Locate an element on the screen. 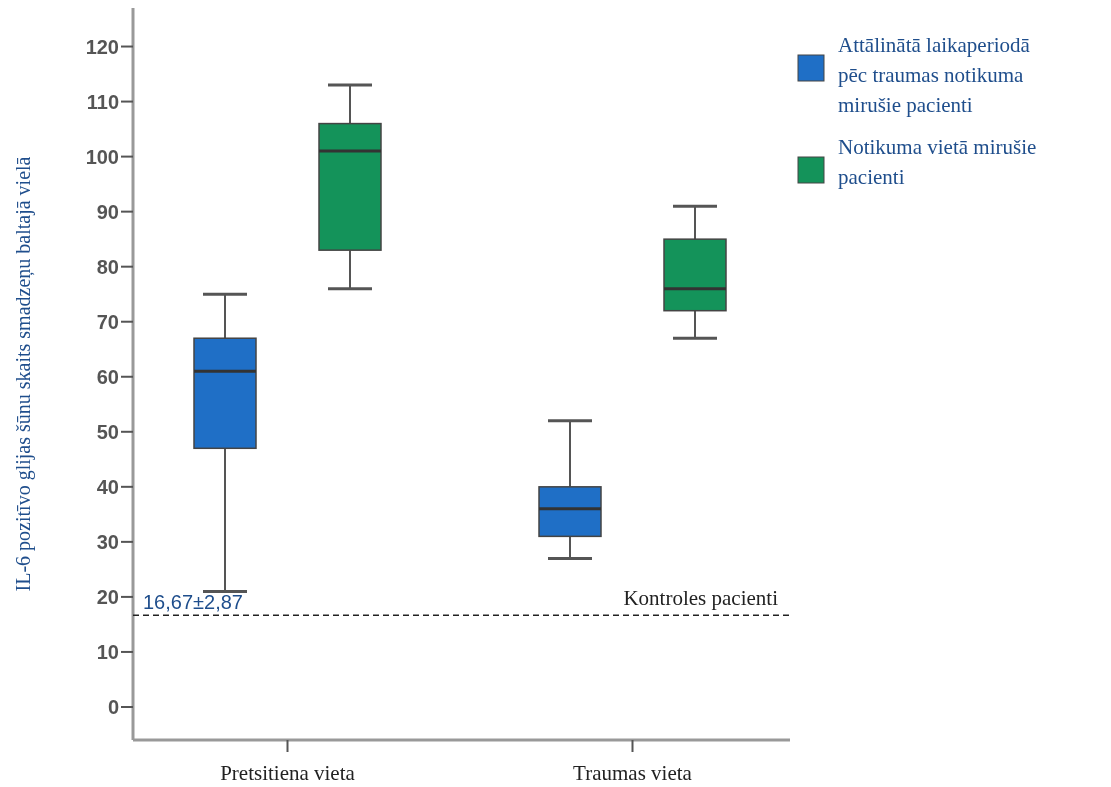  legend-label: Notikuma vietā mirušie pacienti is located at coordinates (937, 162).